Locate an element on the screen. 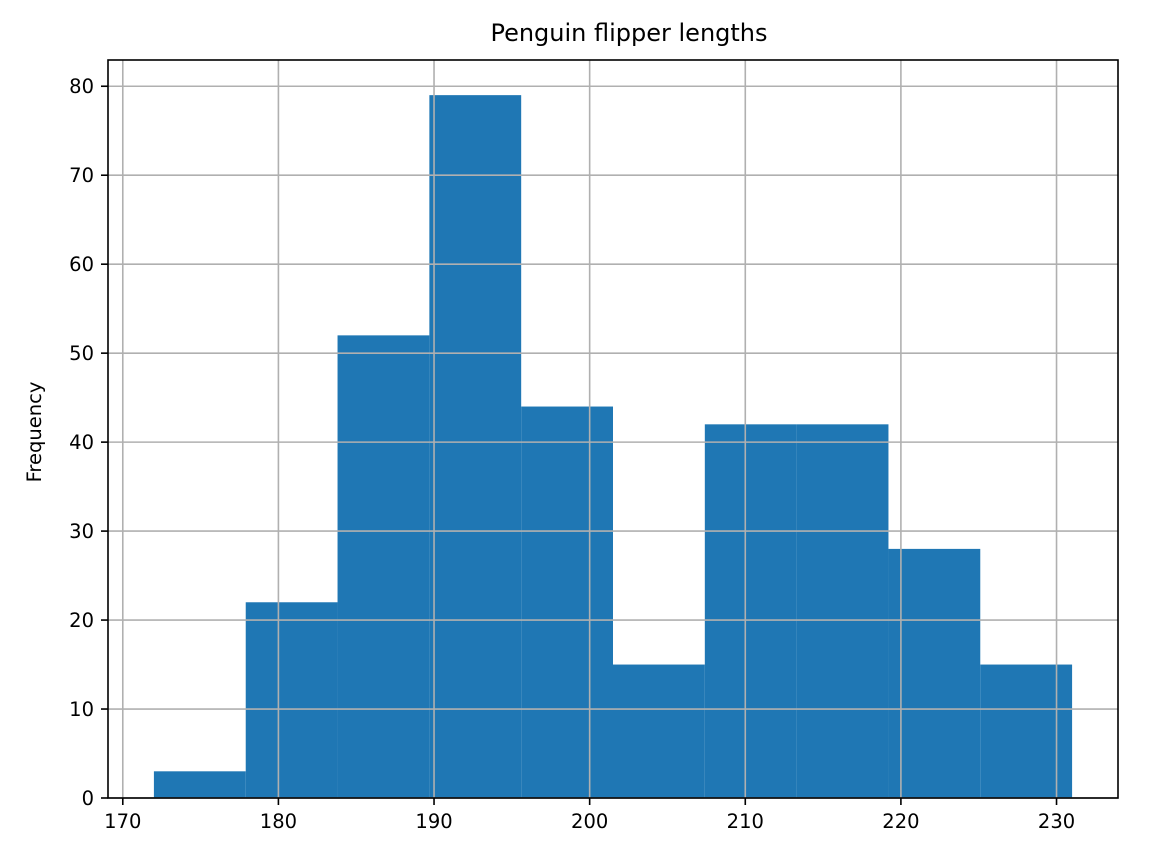 The height and width of the screenshot is (866, 1169). y-axis-label: Frequency is located at coordinates (34, 432).